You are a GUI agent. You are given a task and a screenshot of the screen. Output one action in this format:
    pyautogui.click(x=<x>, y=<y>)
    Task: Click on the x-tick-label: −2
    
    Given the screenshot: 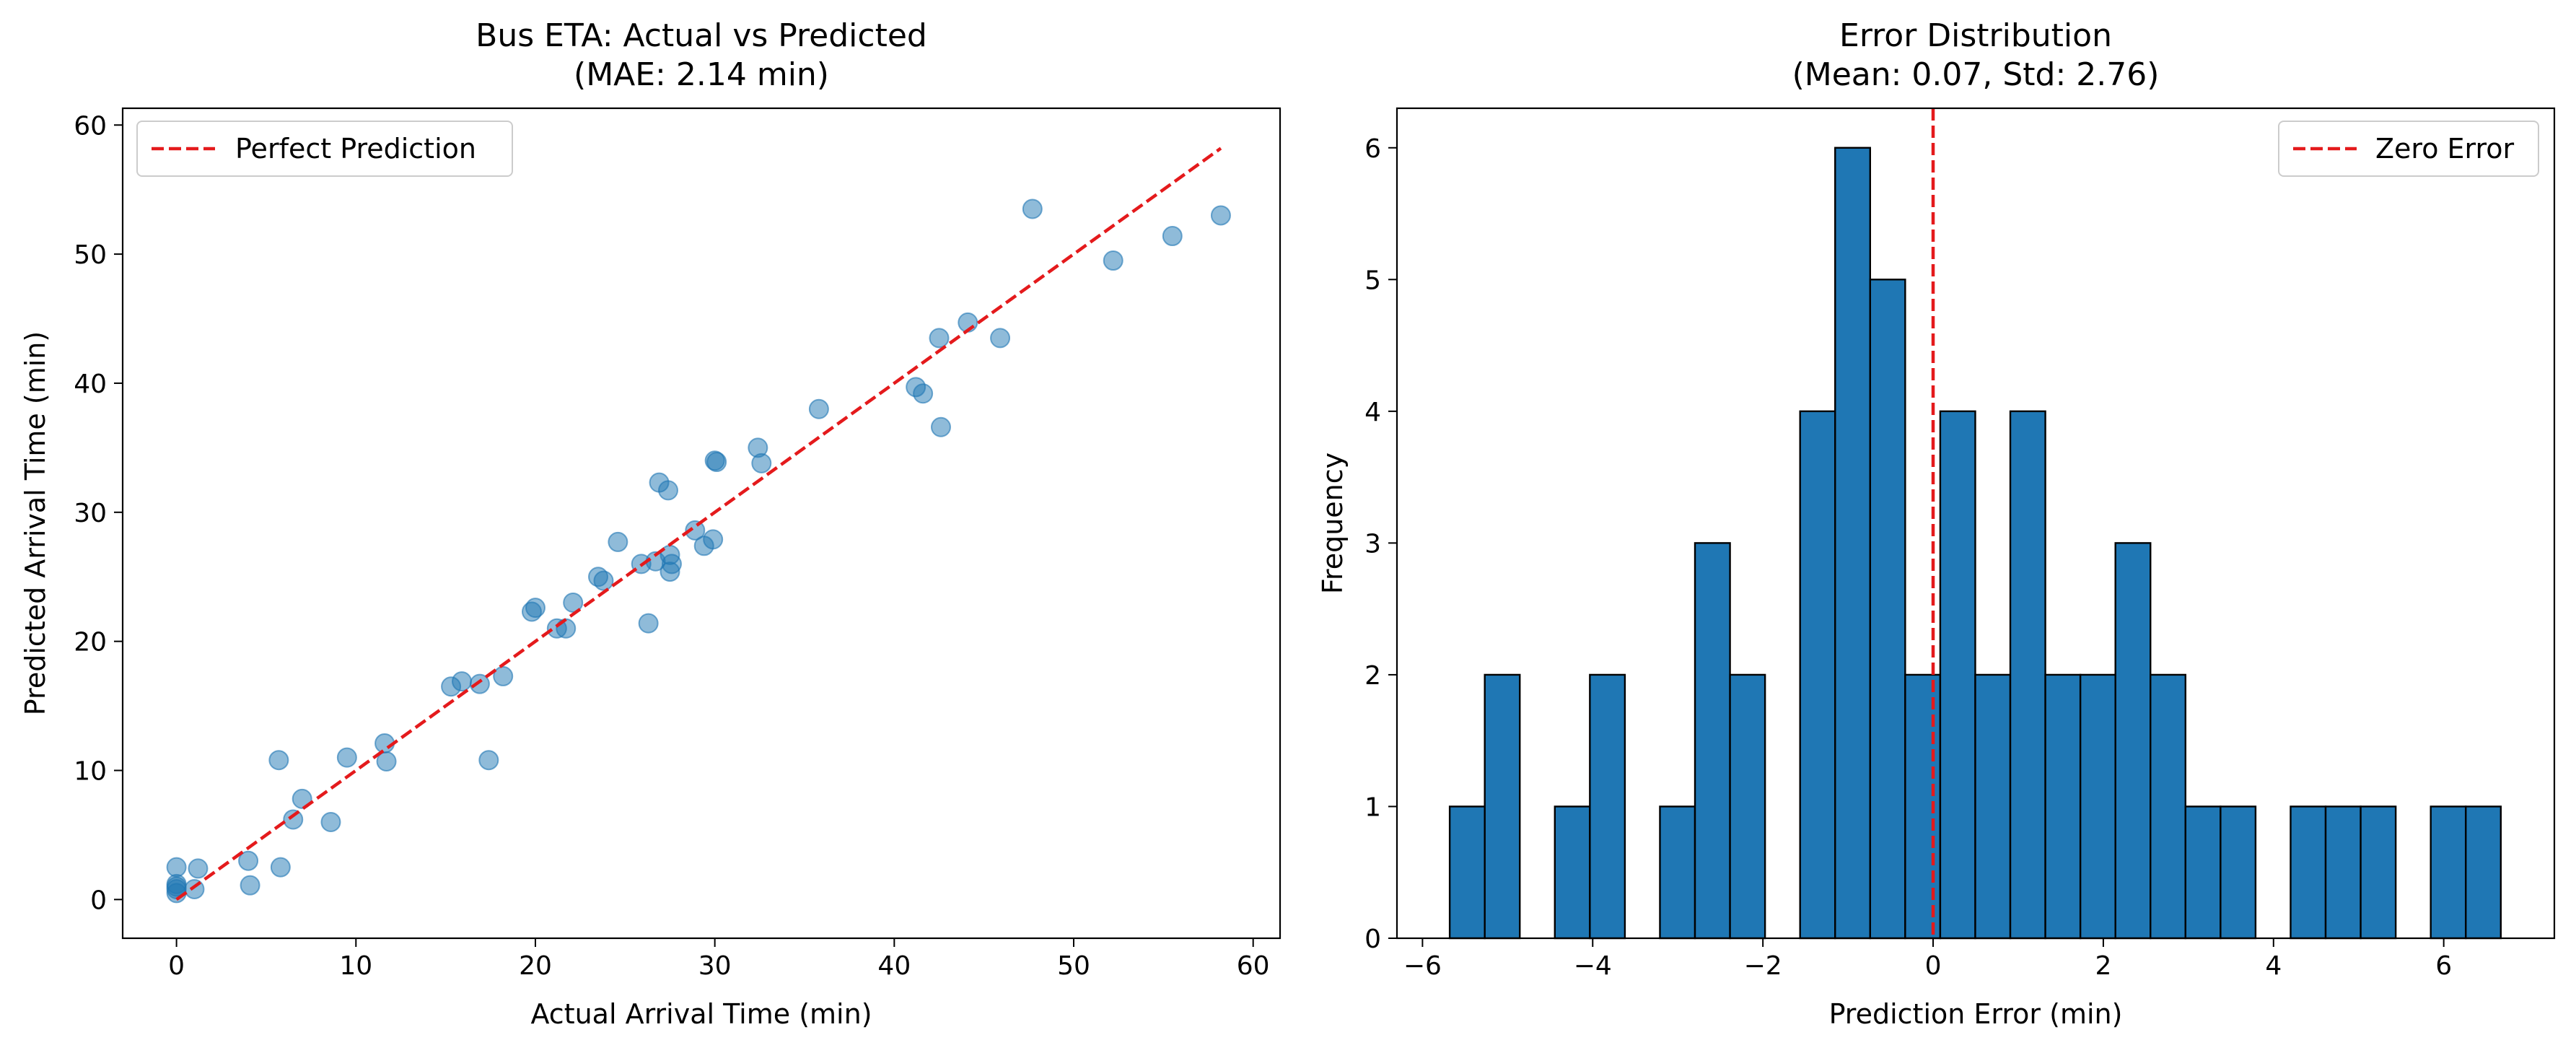 What is the action you would take?
    pyautogui.click(x=1763, y=966)
    